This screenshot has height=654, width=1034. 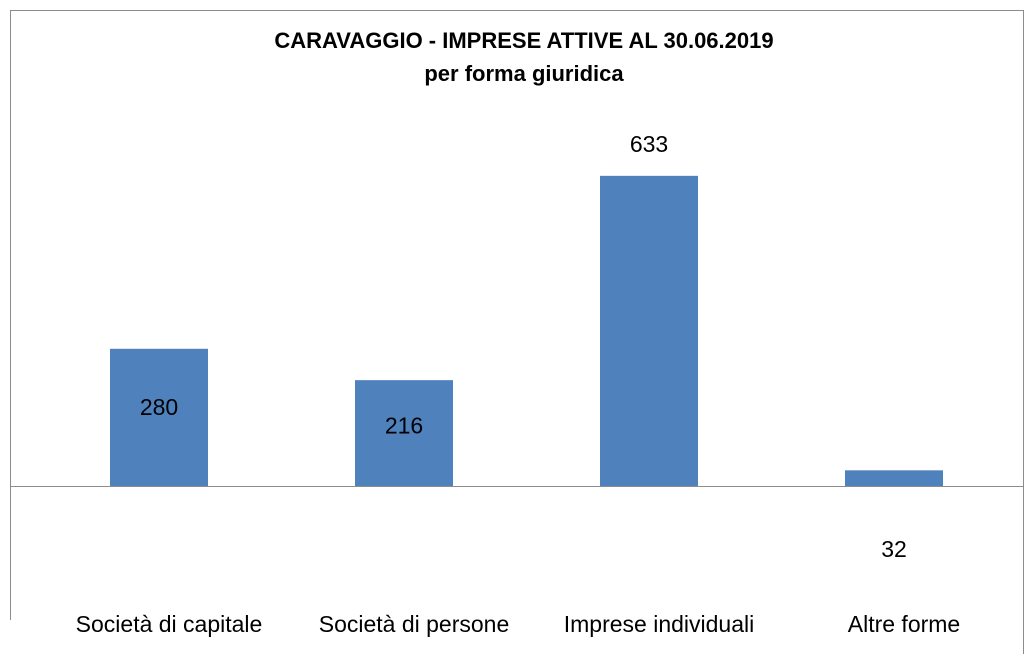 What do you see at coordinates (159, 407) in the screenshot?
I see `data-label: 280` at bounding box center [159, 407].